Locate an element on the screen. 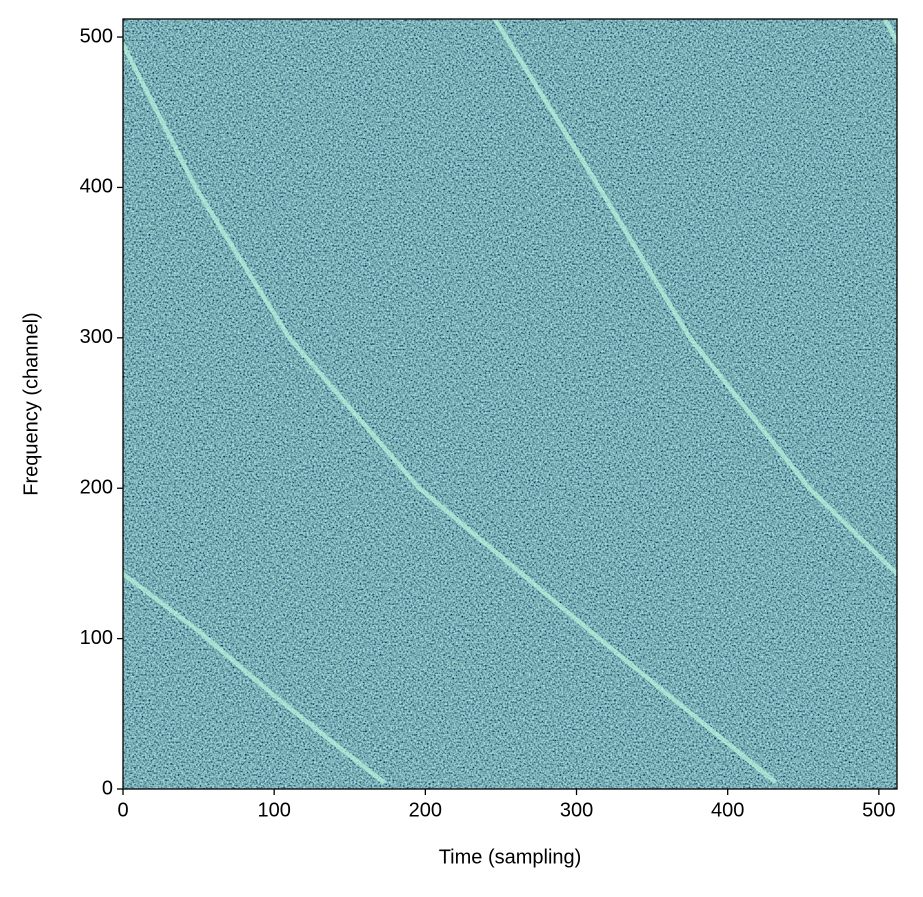 The height and width of the screenshot is (897, 923). y-tick-label: 100 is located at coordinates (96, 638).